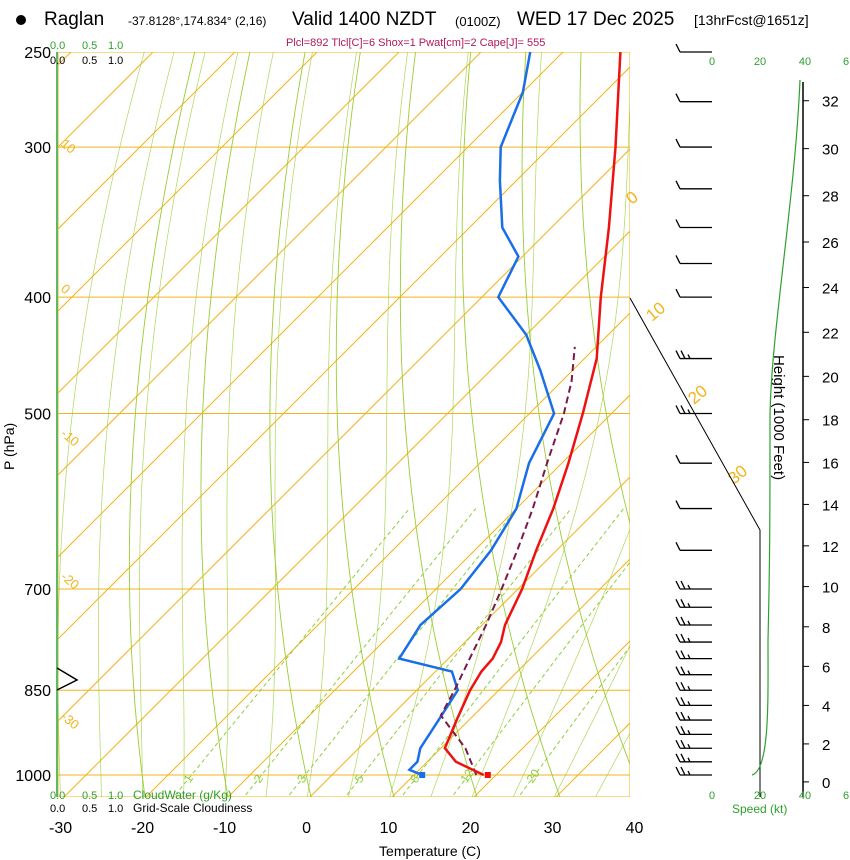  What do you see at coordinates (101, 424) in the screenshot?
I see `moist-adiabat--30` at bounding box center [101, 424].